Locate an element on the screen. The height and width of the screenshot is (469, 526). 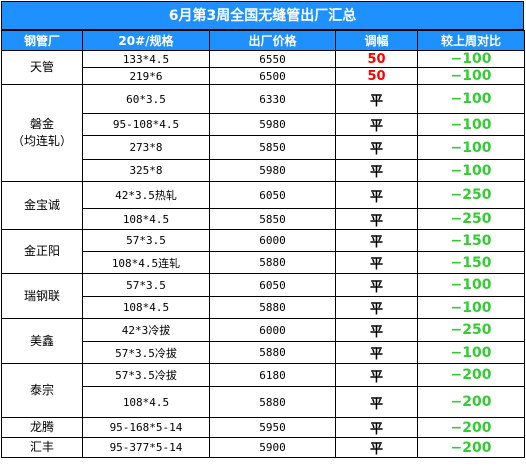
company-cell: 龙腾 is located at coordinates (42, 427).